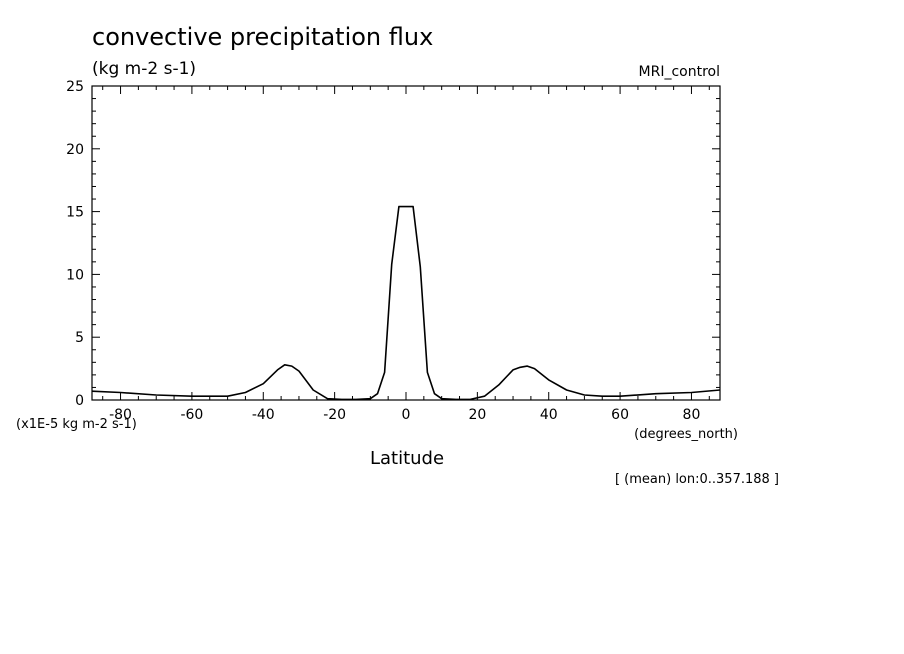 This screenshot has width=904, height=654. Describe the element at coordinates (144, 69) in the screenshot. I see `chart-units: (kg m-2 s-1)` at that location.